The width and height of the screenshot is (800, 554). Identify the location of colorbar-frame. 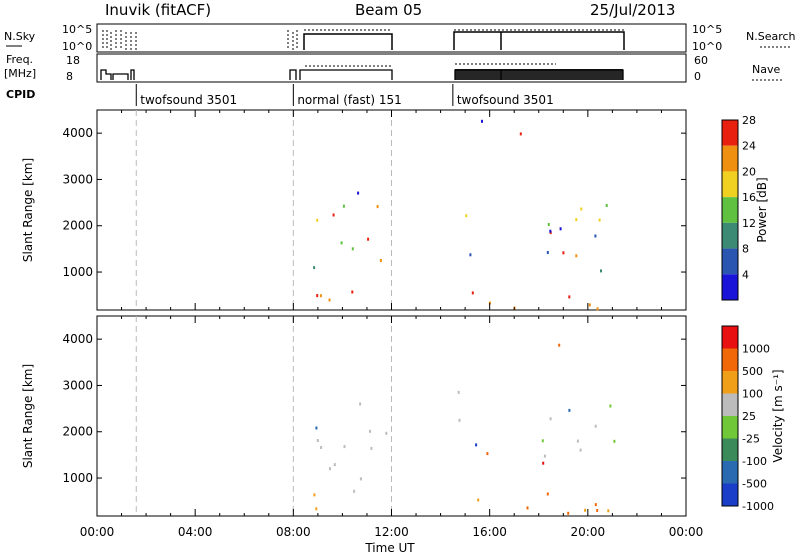
(730, 416).